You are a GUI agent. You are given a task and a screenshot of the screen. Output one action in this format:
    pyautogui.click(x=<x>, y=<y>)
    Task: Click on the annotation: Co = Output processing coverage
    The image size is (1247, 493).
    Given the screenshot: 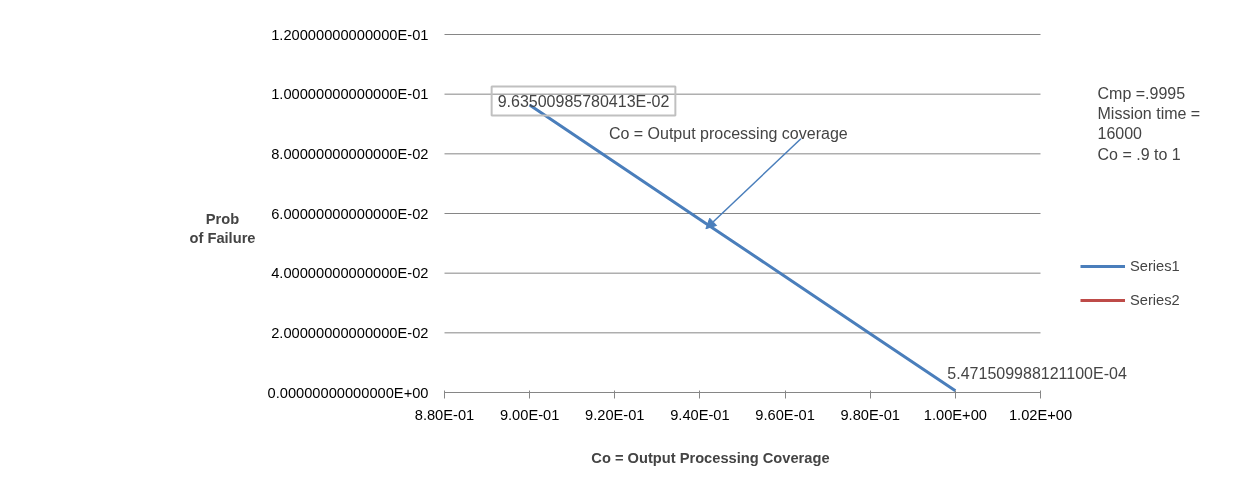 What is the action you would take?
    pyautogui.click(x=728, y=134)
    